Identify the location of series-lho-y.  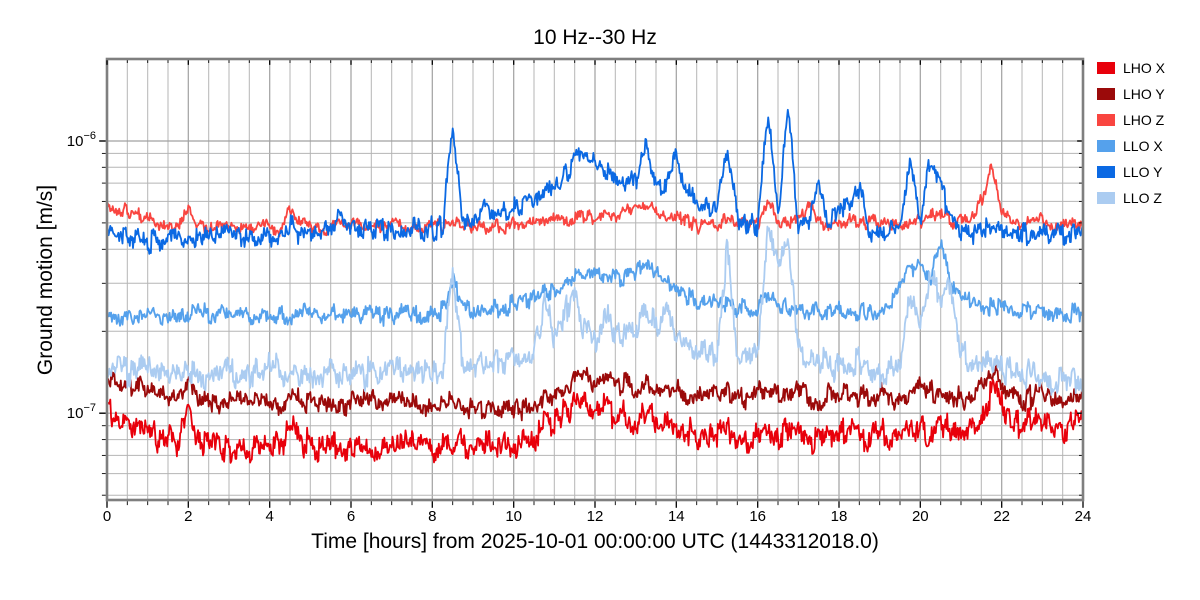
(595, 393).